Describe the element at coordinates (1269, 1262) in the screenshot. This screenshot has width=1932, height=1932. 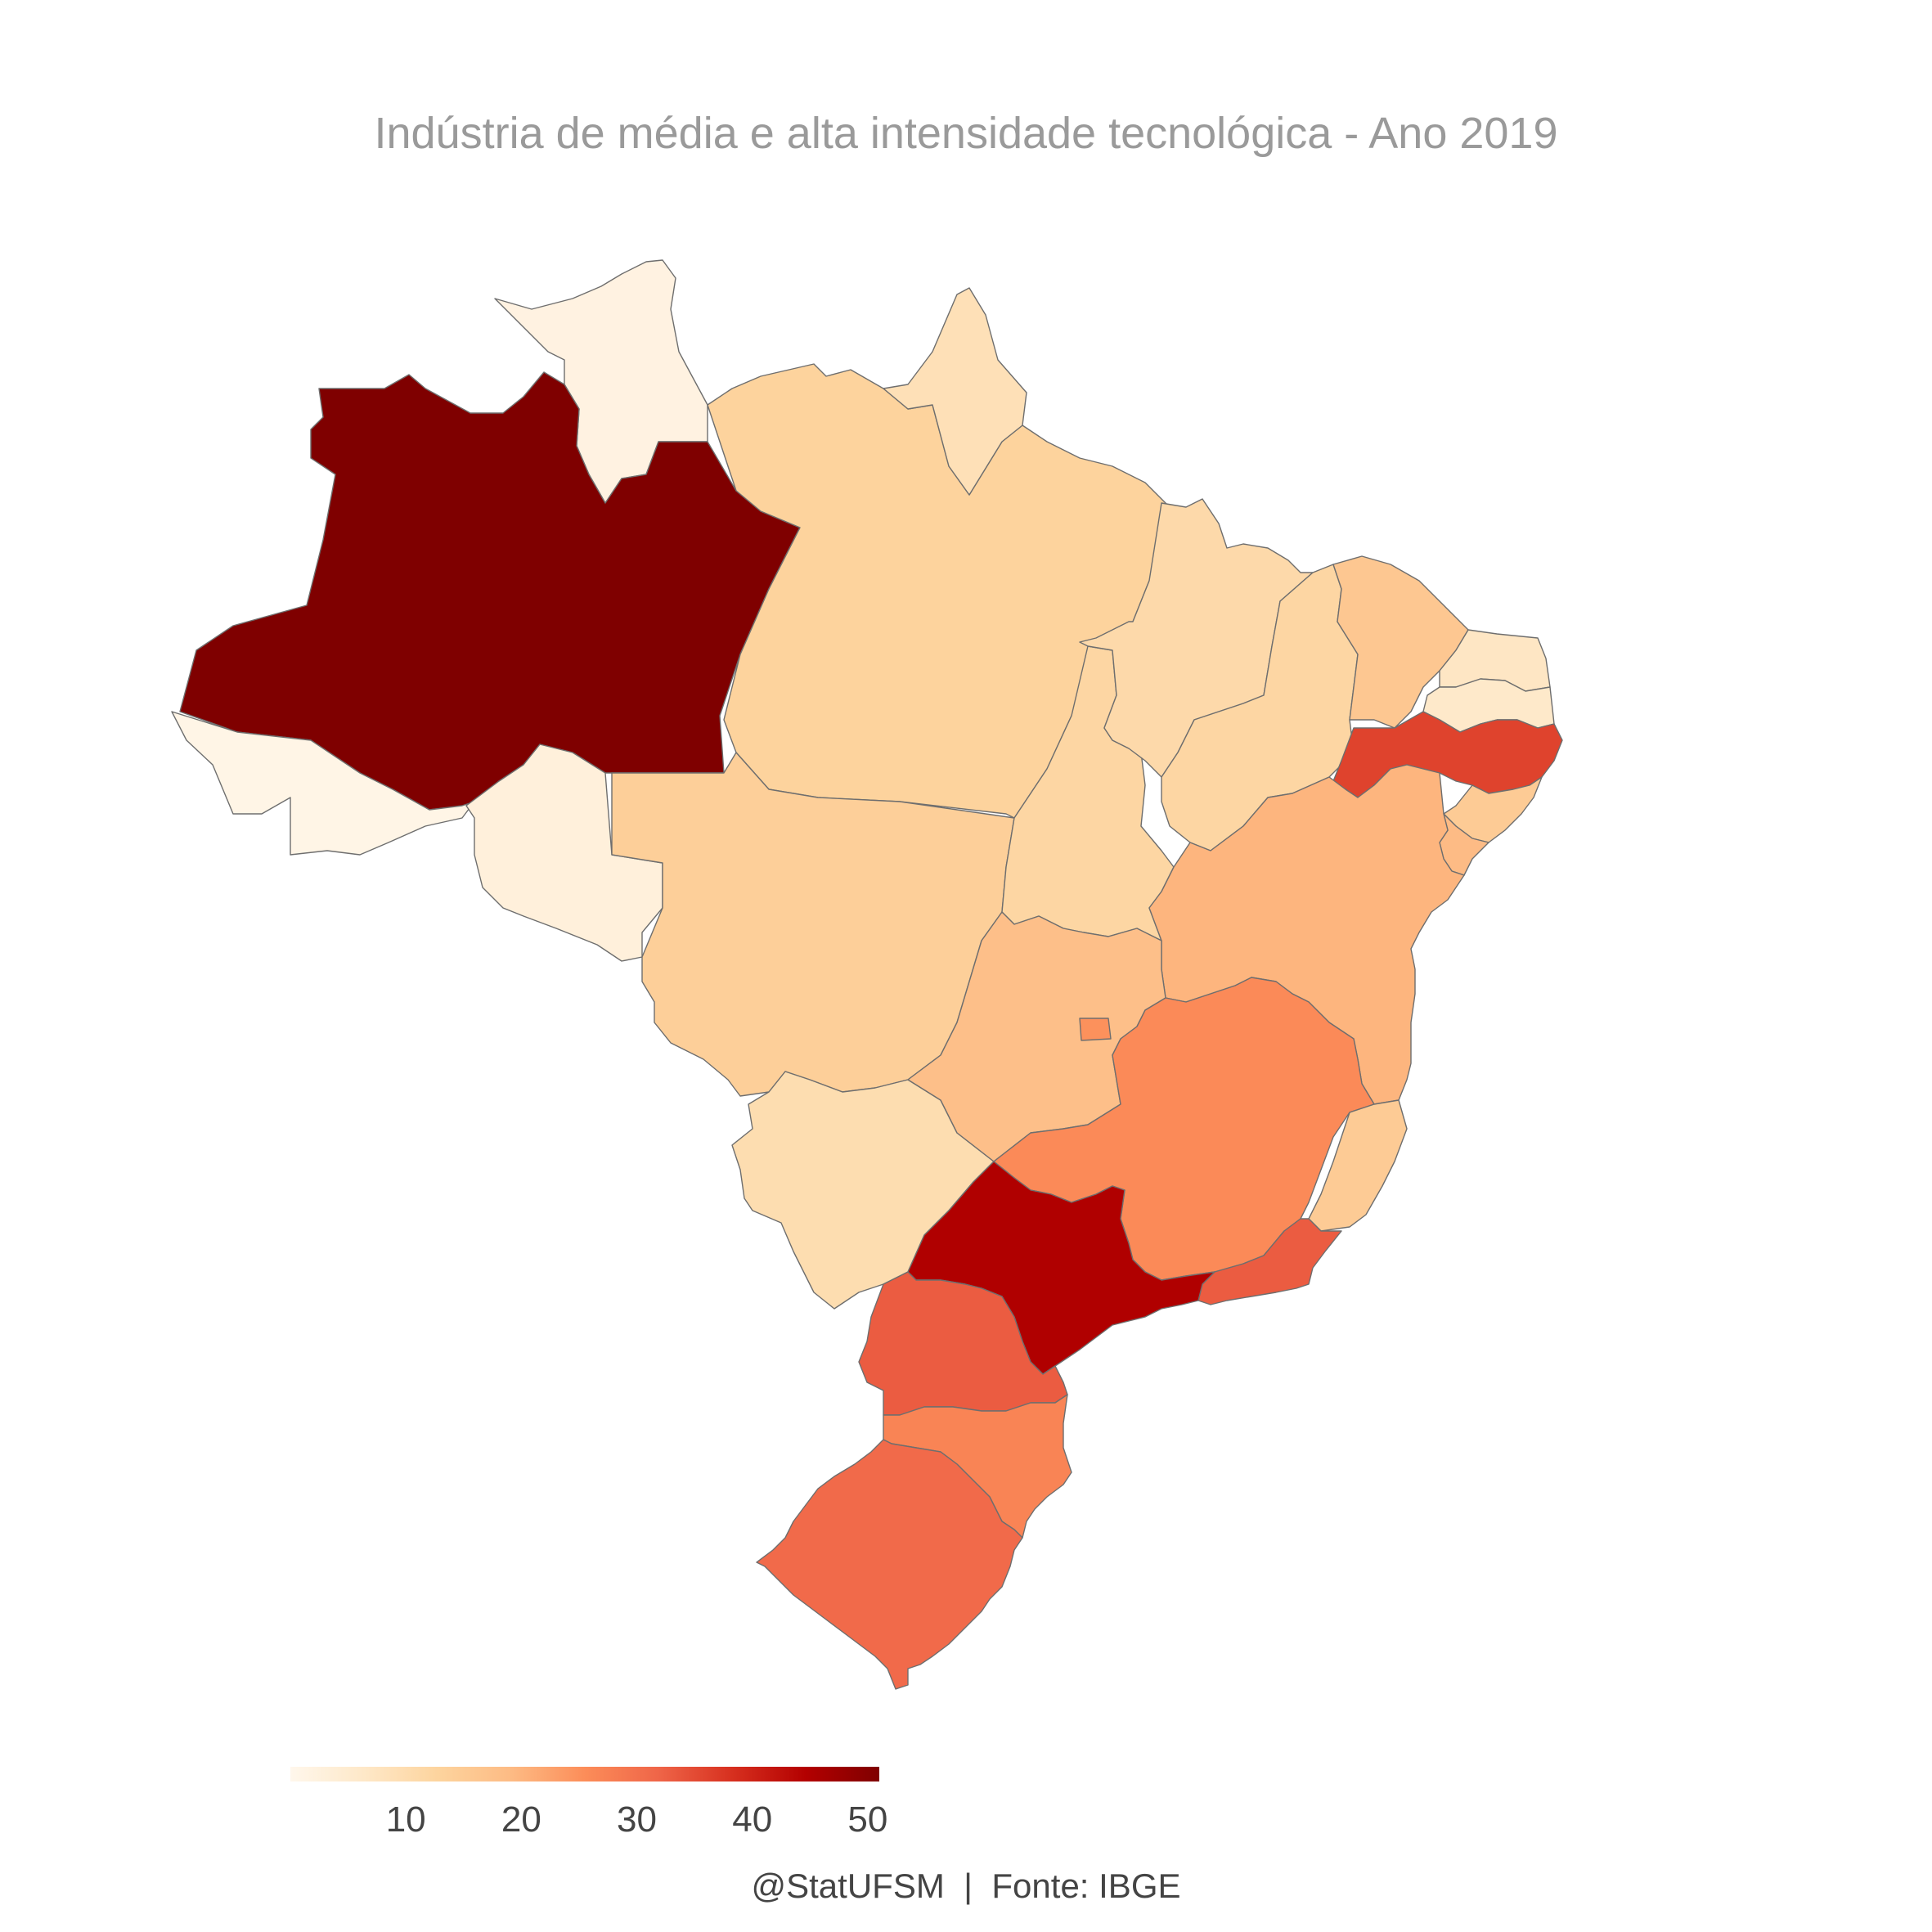
I see `state-rj` at that location.